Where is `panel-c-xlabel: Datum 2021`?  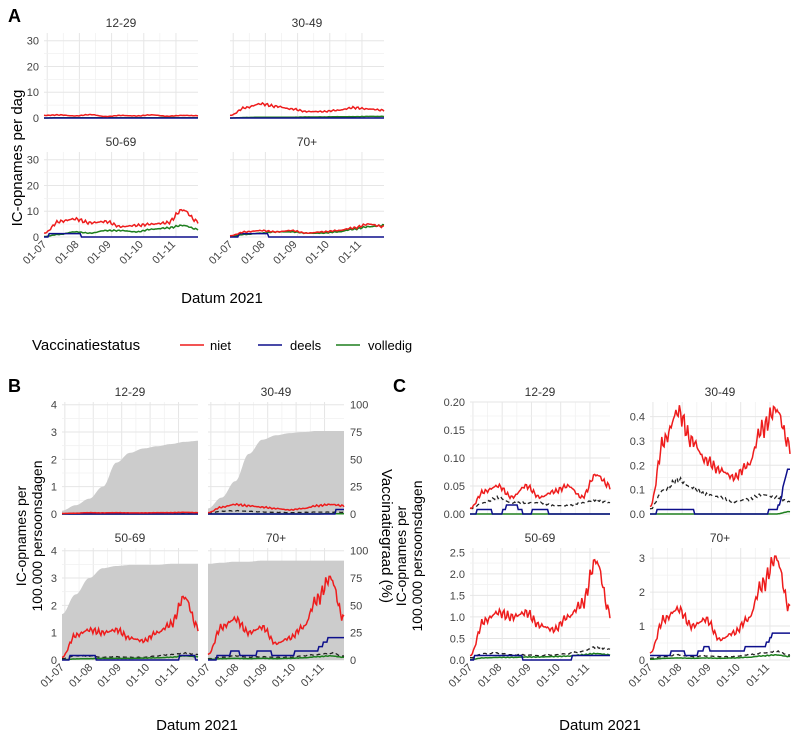
panel-c-xlabel: Datum 2021 is located at coordinates (600, 725).